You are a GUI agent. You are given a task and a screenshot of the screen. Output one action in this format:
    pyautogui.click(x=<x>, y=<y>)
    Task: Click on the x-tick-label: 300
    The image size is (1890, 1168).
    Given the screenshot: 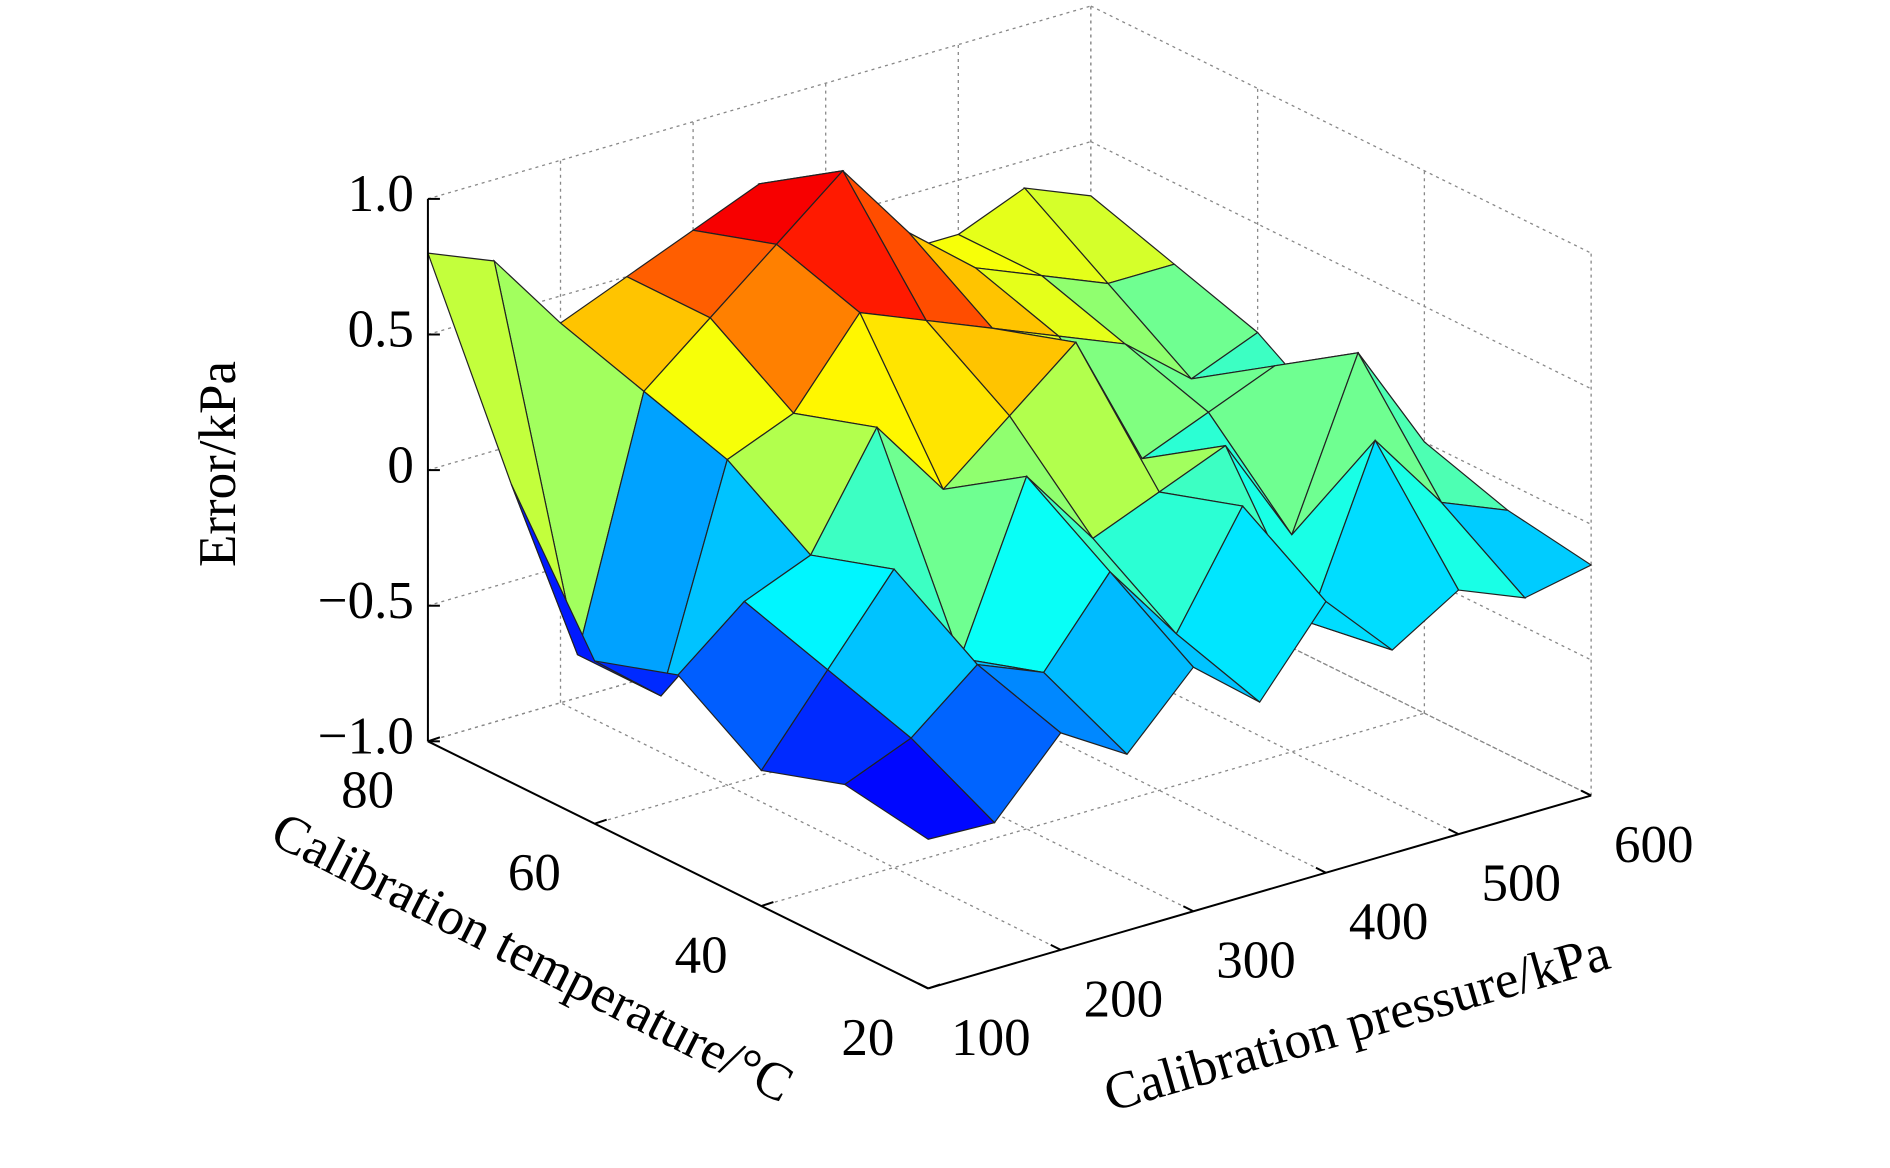 What is the action you would take?
    pyautogui.click(x=1256, y=961)
    